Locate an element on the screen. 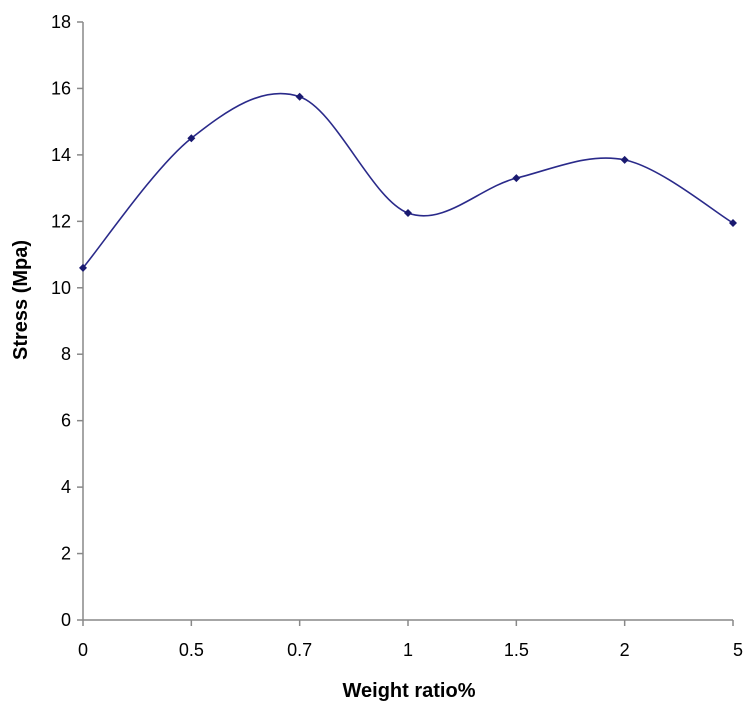 The image size is (746, 707). y-tick-label: 18 is located at coordinates (61, 22).